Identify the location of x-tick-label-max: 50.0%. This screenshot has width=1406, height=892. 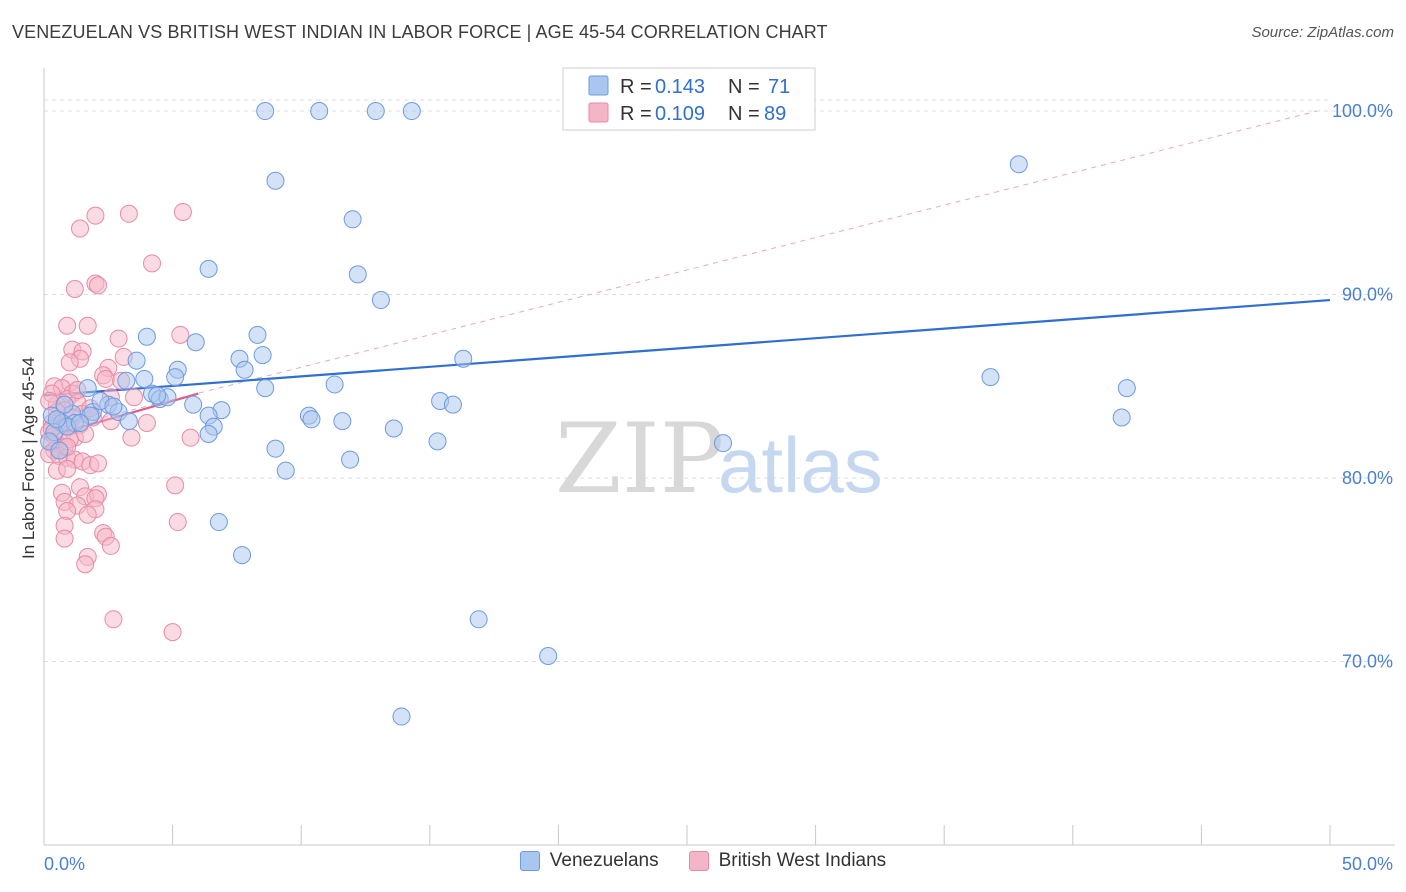
(1367, 864).